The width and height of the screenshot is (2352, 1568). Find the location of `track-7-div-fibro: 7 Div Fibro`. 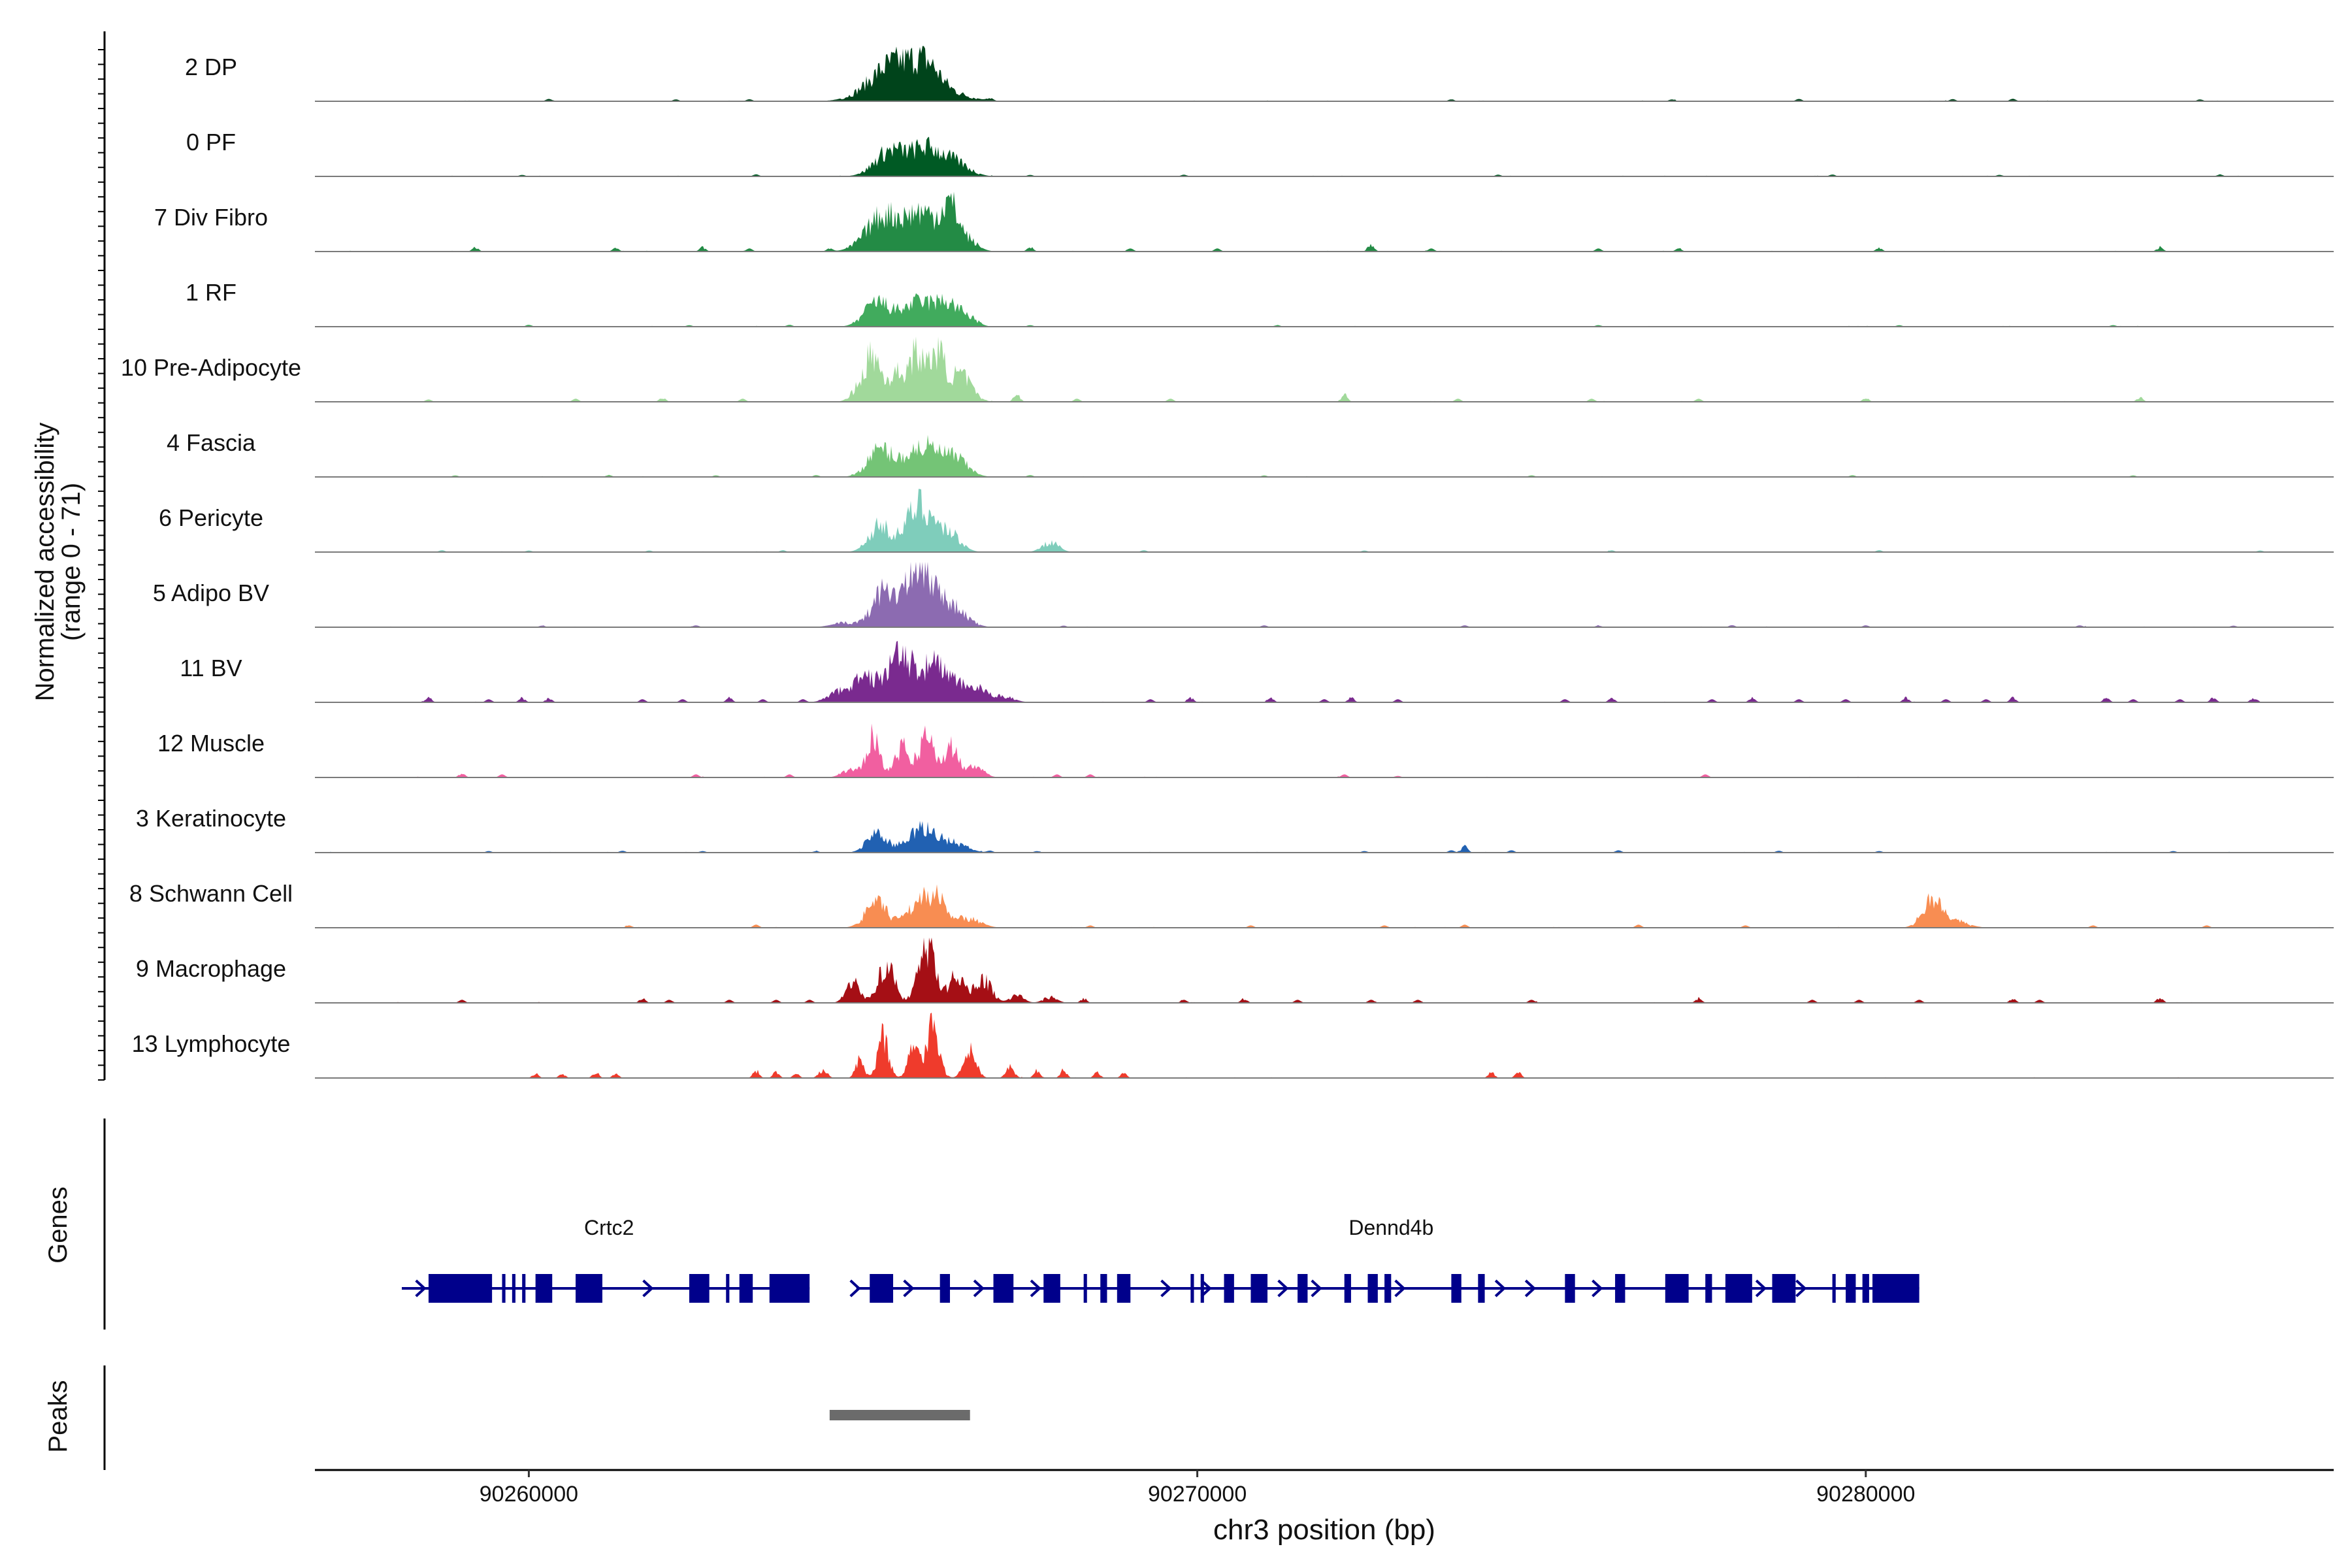

track-7-div-fibro: 7 Div Fibro is located at coordinates (1244, 221).